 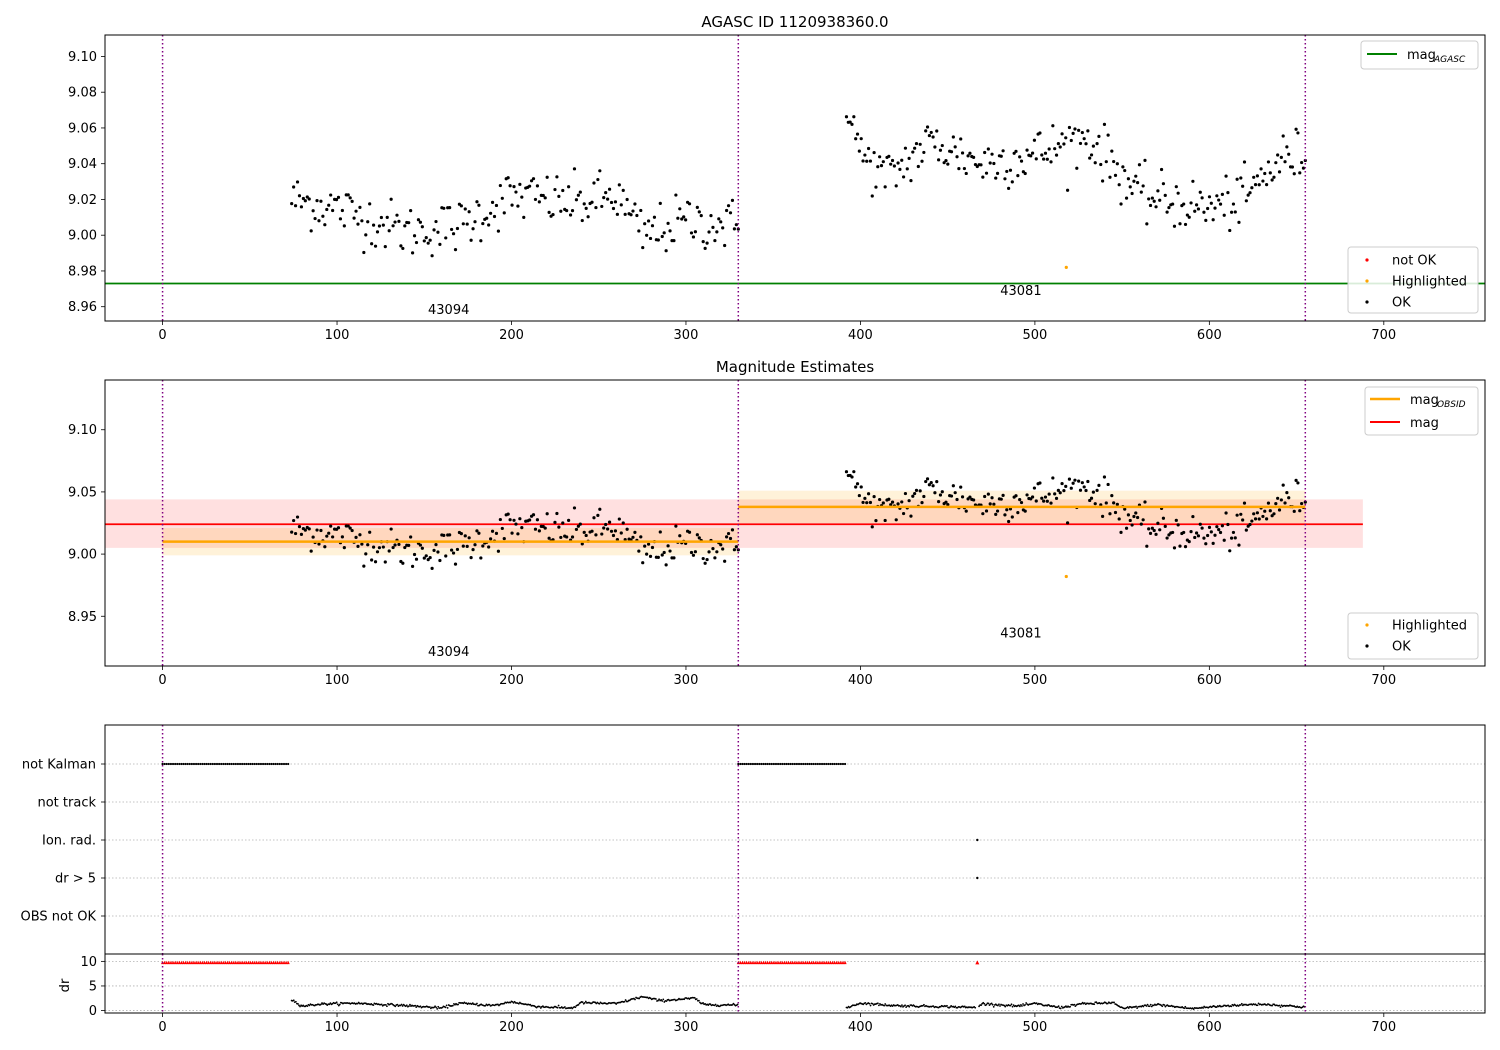 I want to click on x-tick-label: 0, so click(x=162, y=335).